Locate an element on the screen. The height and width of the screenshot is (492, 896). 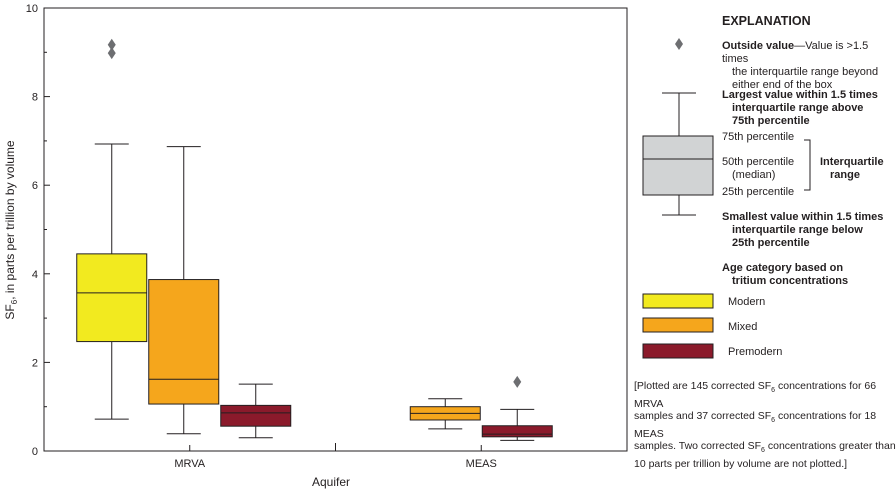
y-tick-label: 10 is located at coordinates (32, 9).